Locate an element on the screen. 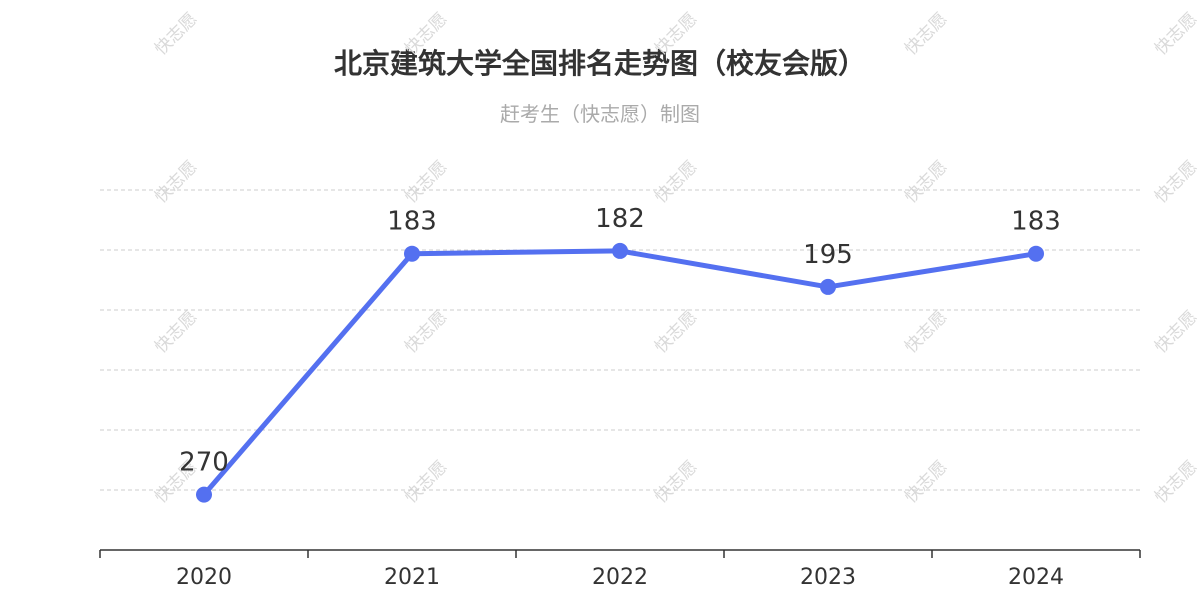 The width and height of the screenshot is (1200, 600). x-tick-label: 2021 is located at coordinates (412, 577).